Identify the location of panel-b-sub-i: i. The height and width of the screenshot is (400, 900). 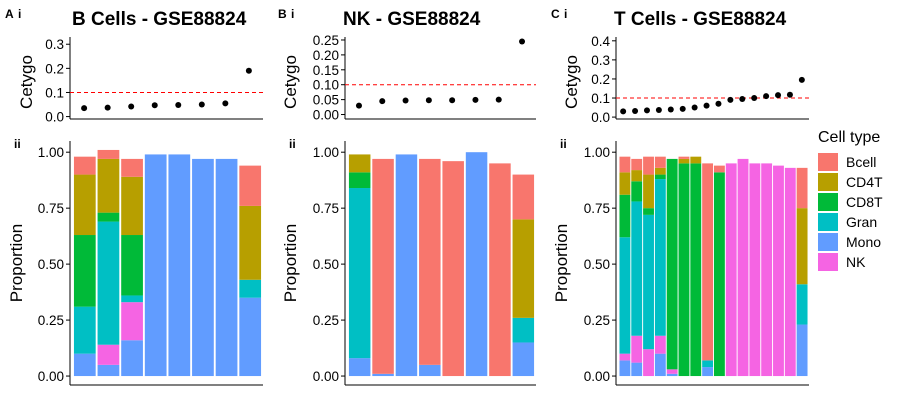
(292, 14).